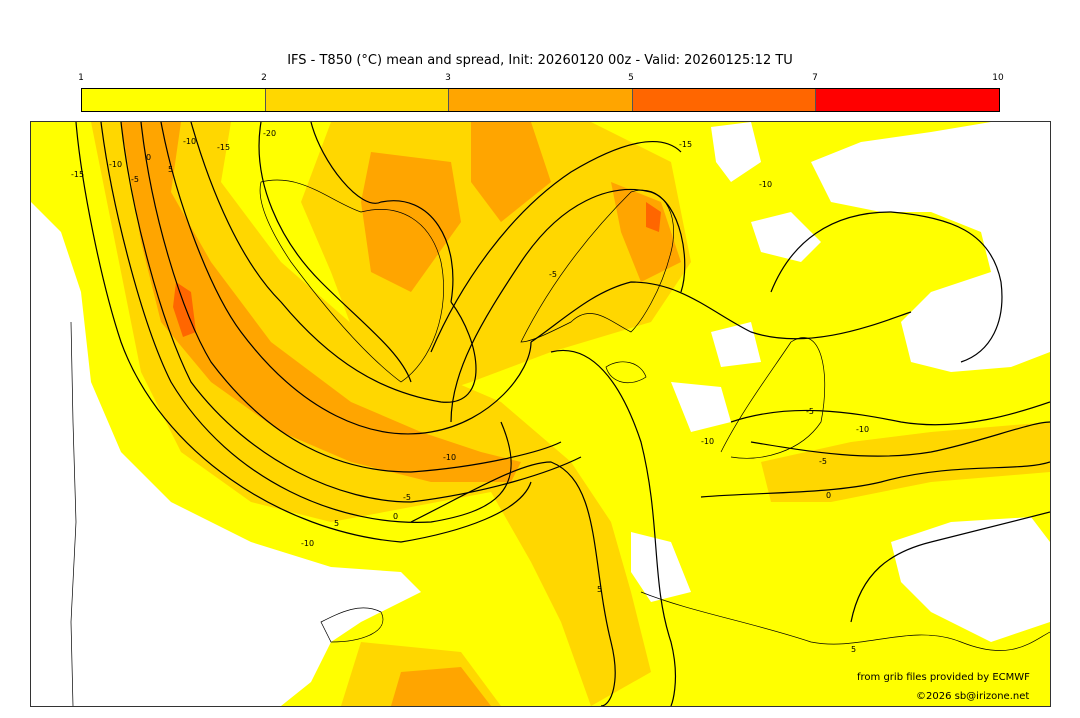 This screenshot has height=718, width=1080. I want to click on coastline-med, so click(845, 621).